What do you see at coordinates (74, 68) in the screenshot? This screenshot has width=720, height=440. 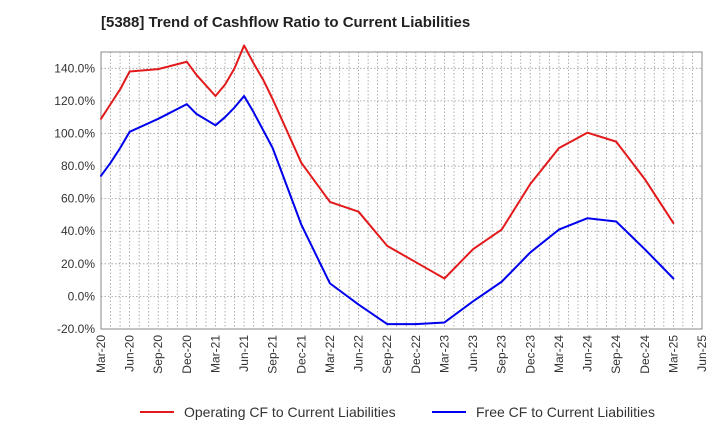 I see `y-tick-label: 140.0%` at bounding box center [74, 68].